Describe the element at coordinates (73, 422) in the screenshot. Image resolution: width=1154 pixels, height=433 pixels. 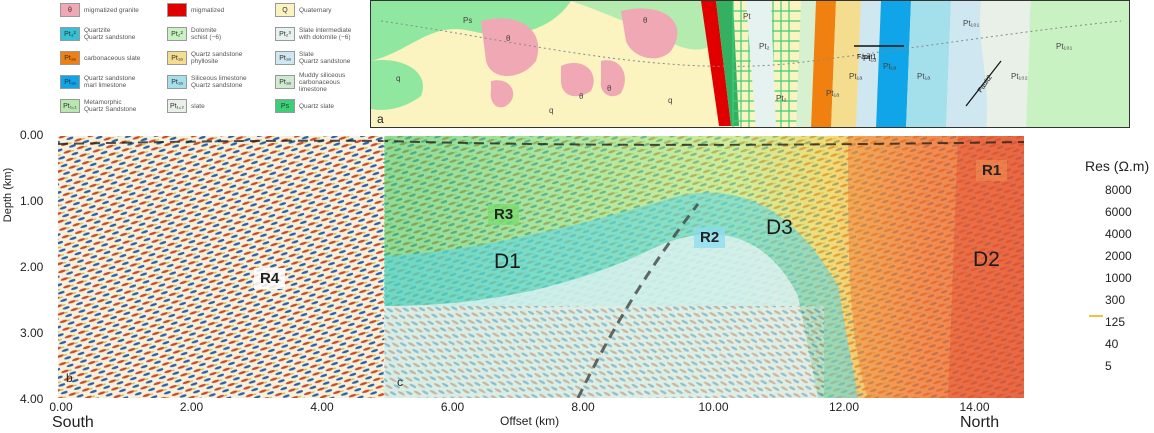
I see `south-label: South` at that location.